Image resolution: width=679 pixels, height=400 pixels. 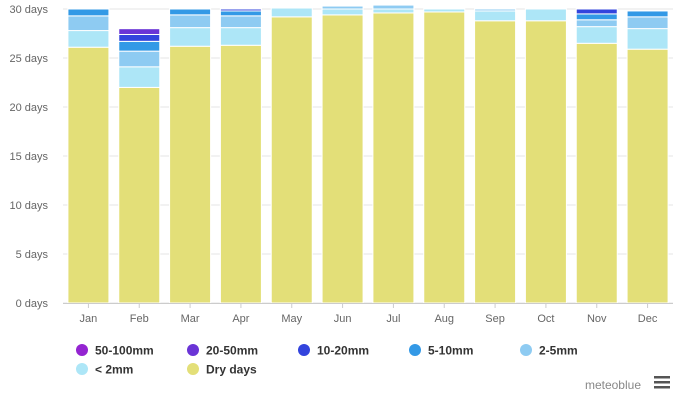 I want to click on x-tick-label: Jan, so click(x=89, y=319).